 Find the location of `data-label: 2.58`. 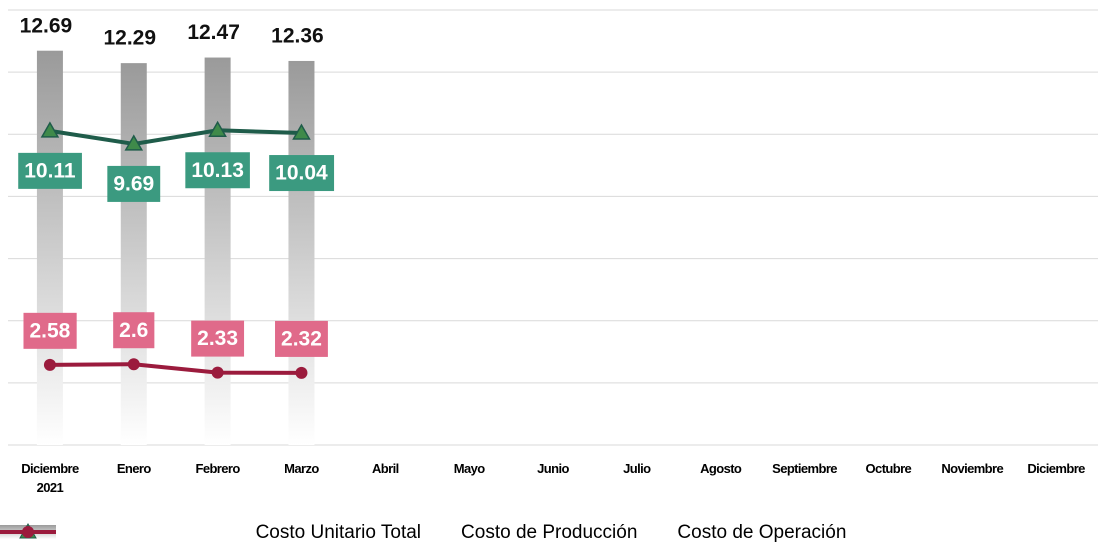

data-label: 2.58 is located at coordinates (49, 330).